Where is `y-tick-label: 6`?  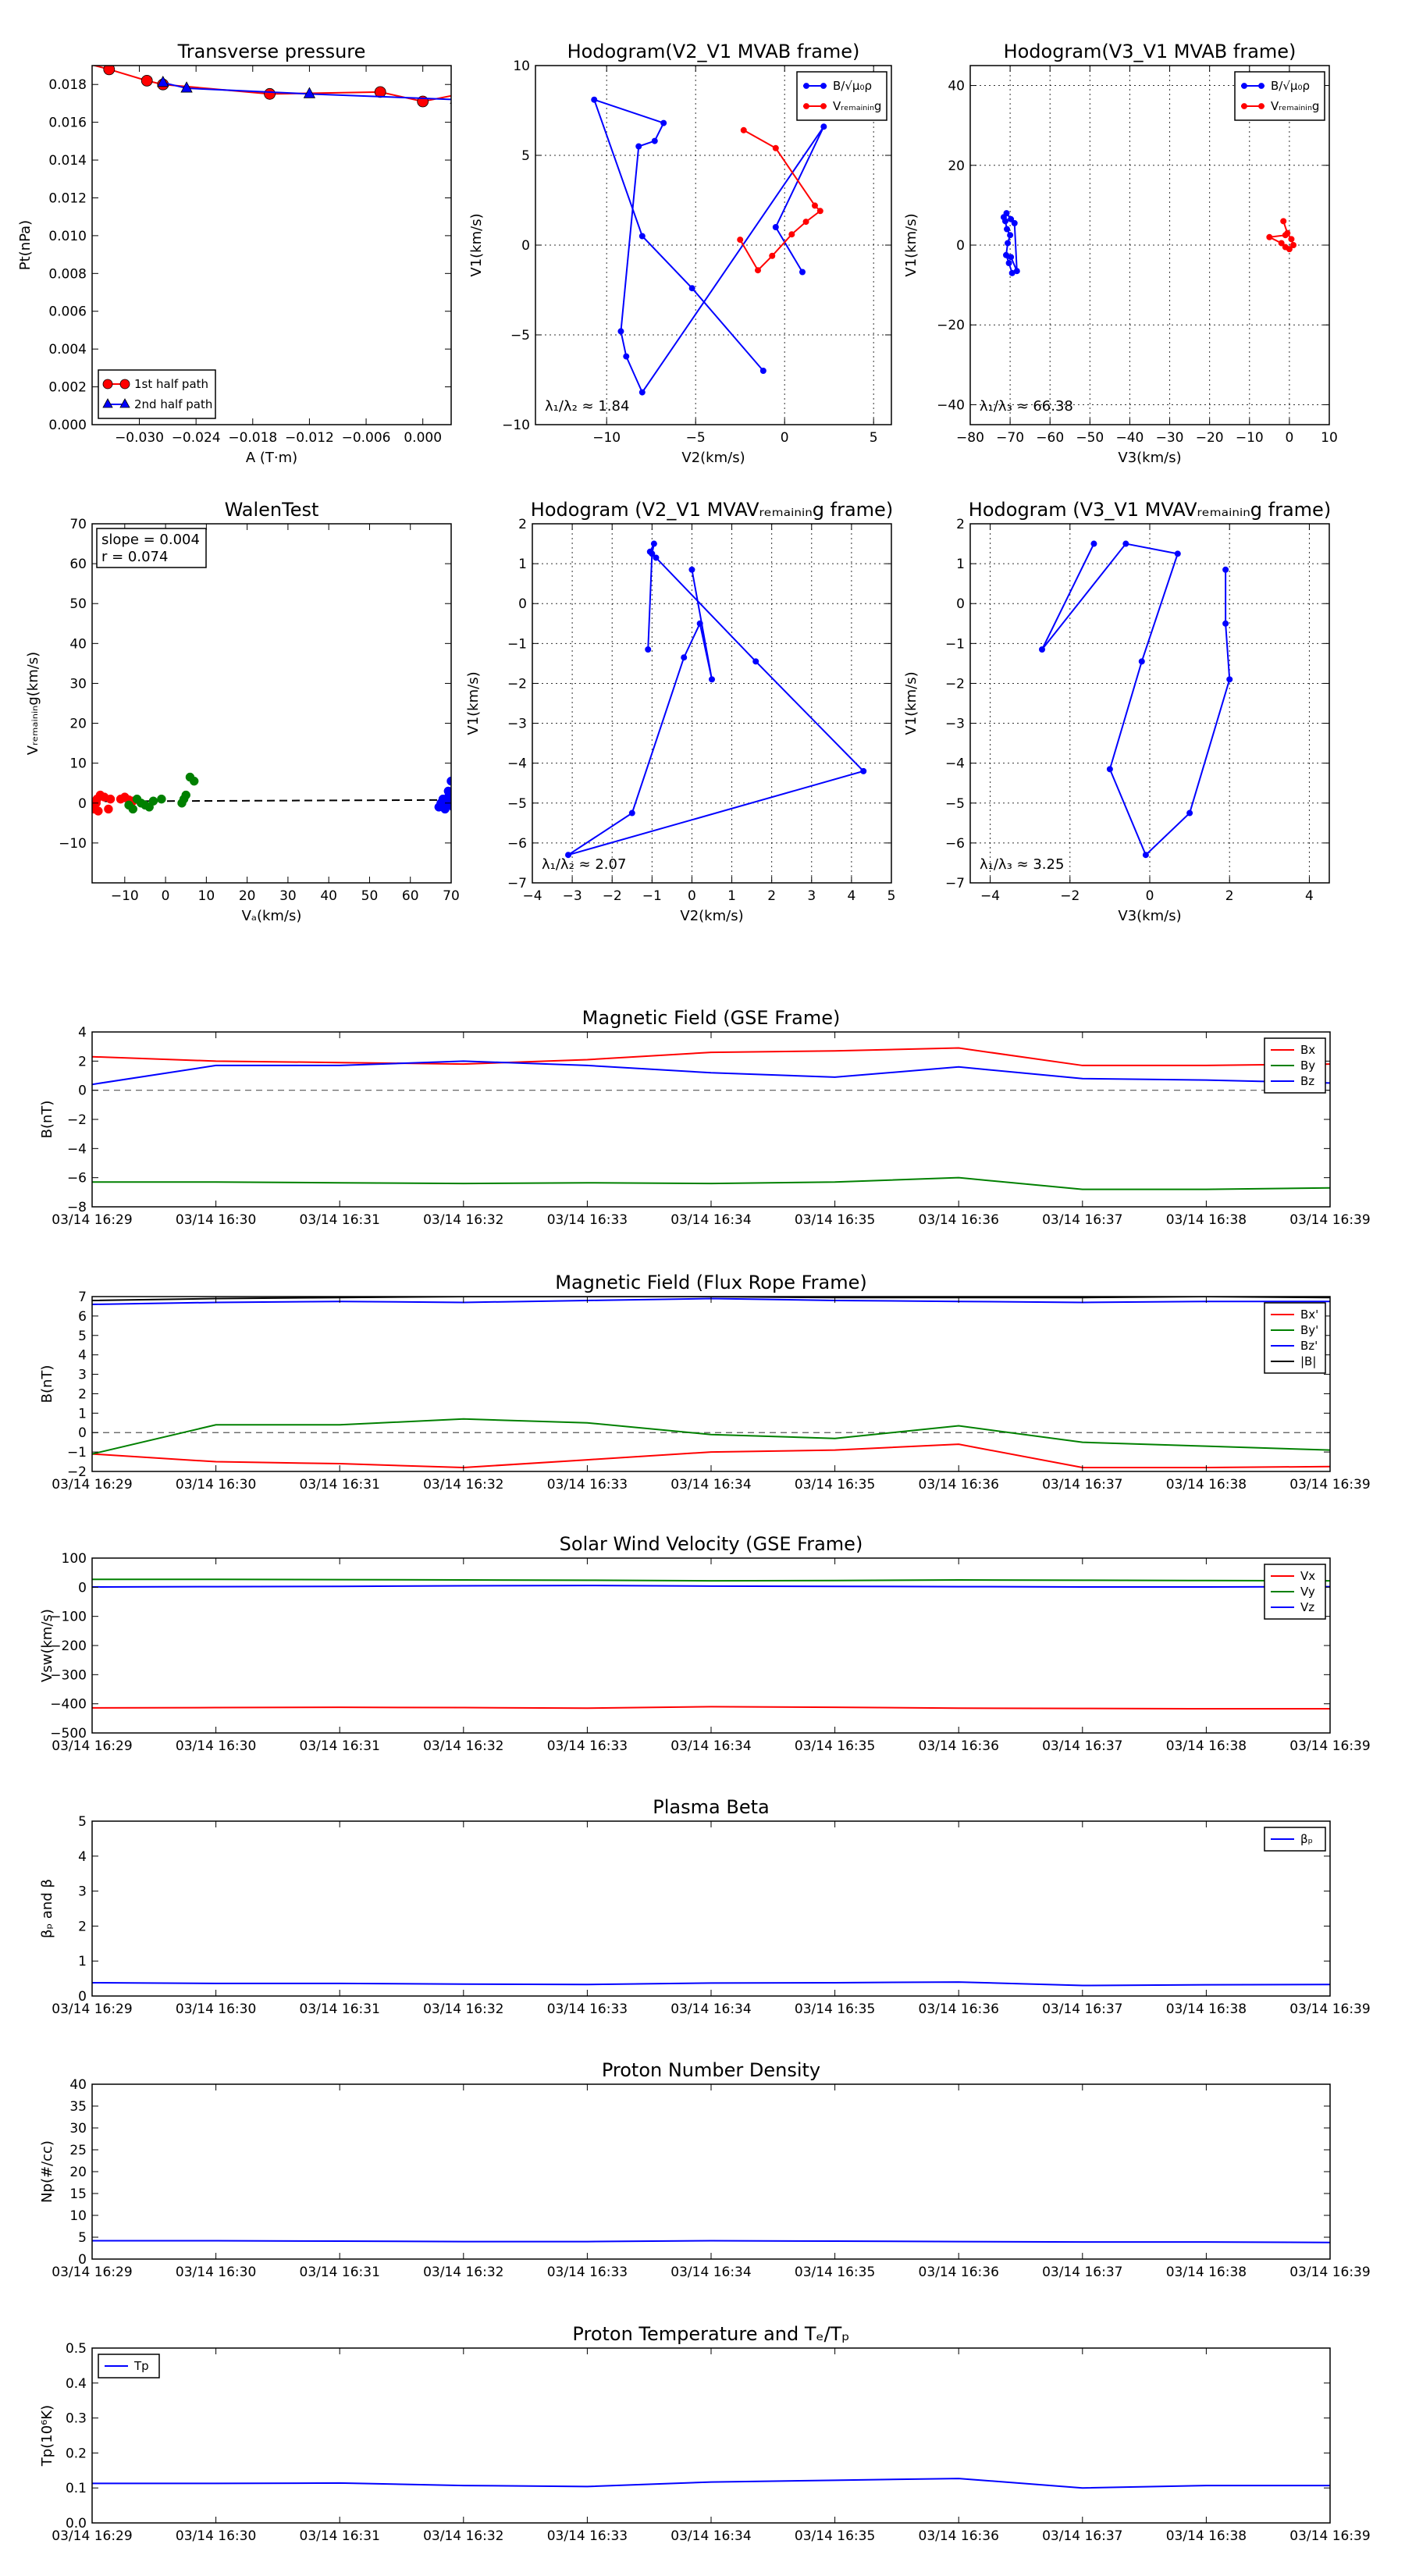
y-tick-label: 6 is located at coordinates (82, 1317).